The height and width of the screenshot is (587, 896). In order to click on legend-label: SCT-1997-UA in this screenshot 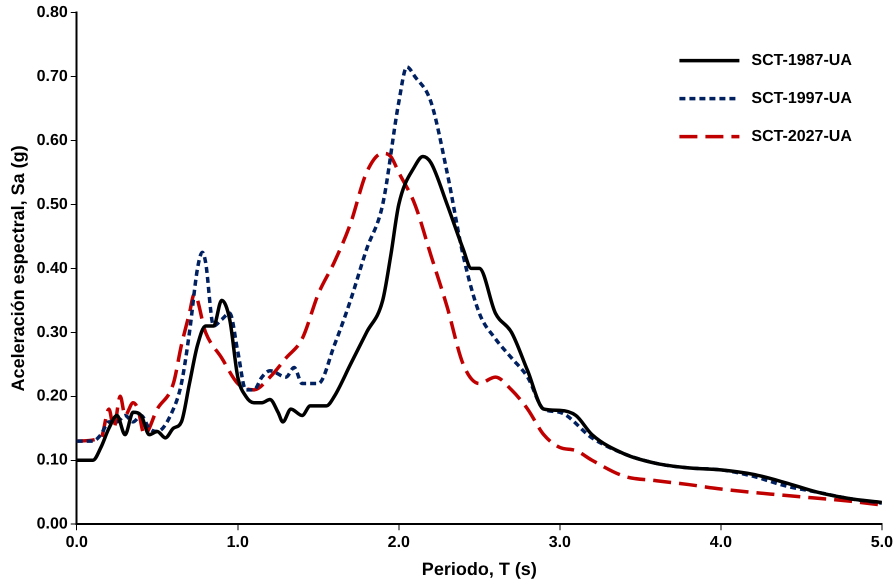, I will do `click(801, 99)`.